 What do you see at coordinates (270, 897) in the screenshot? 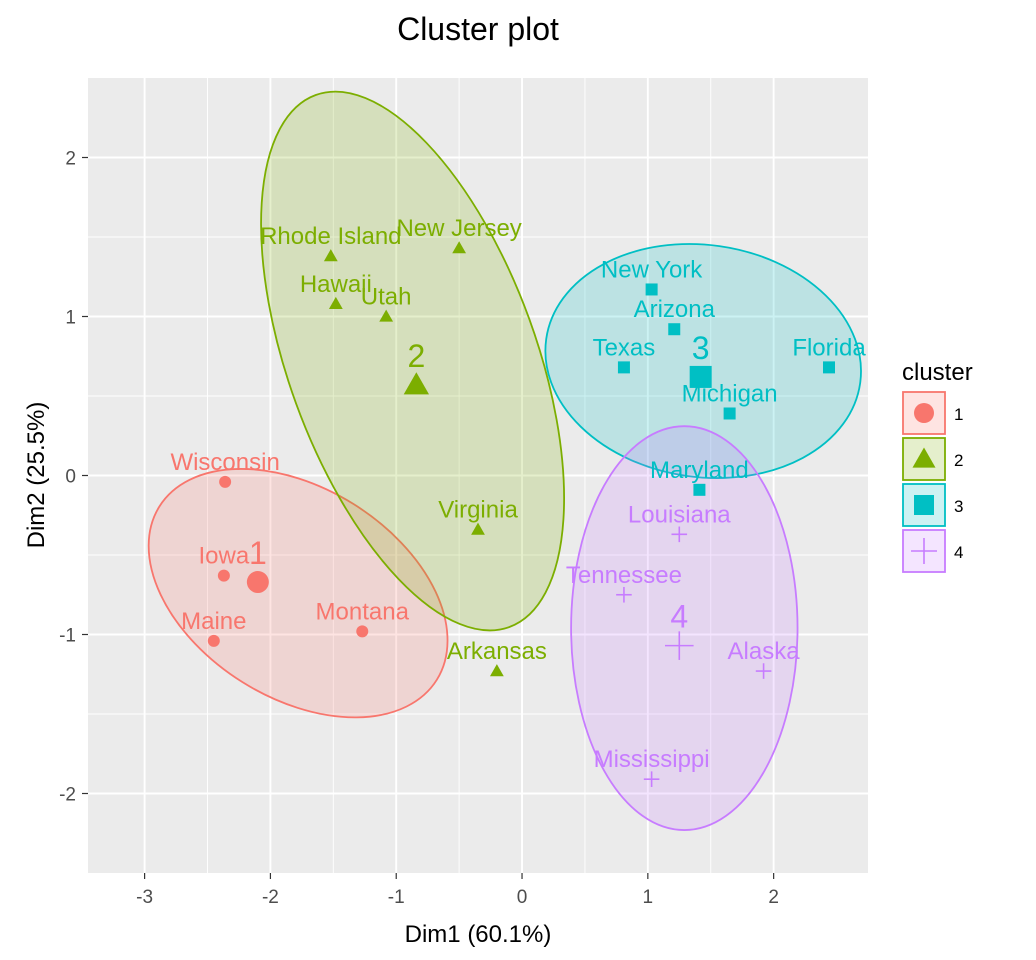
I see `x-tick-label: -2` at bounding box center [270, 897].